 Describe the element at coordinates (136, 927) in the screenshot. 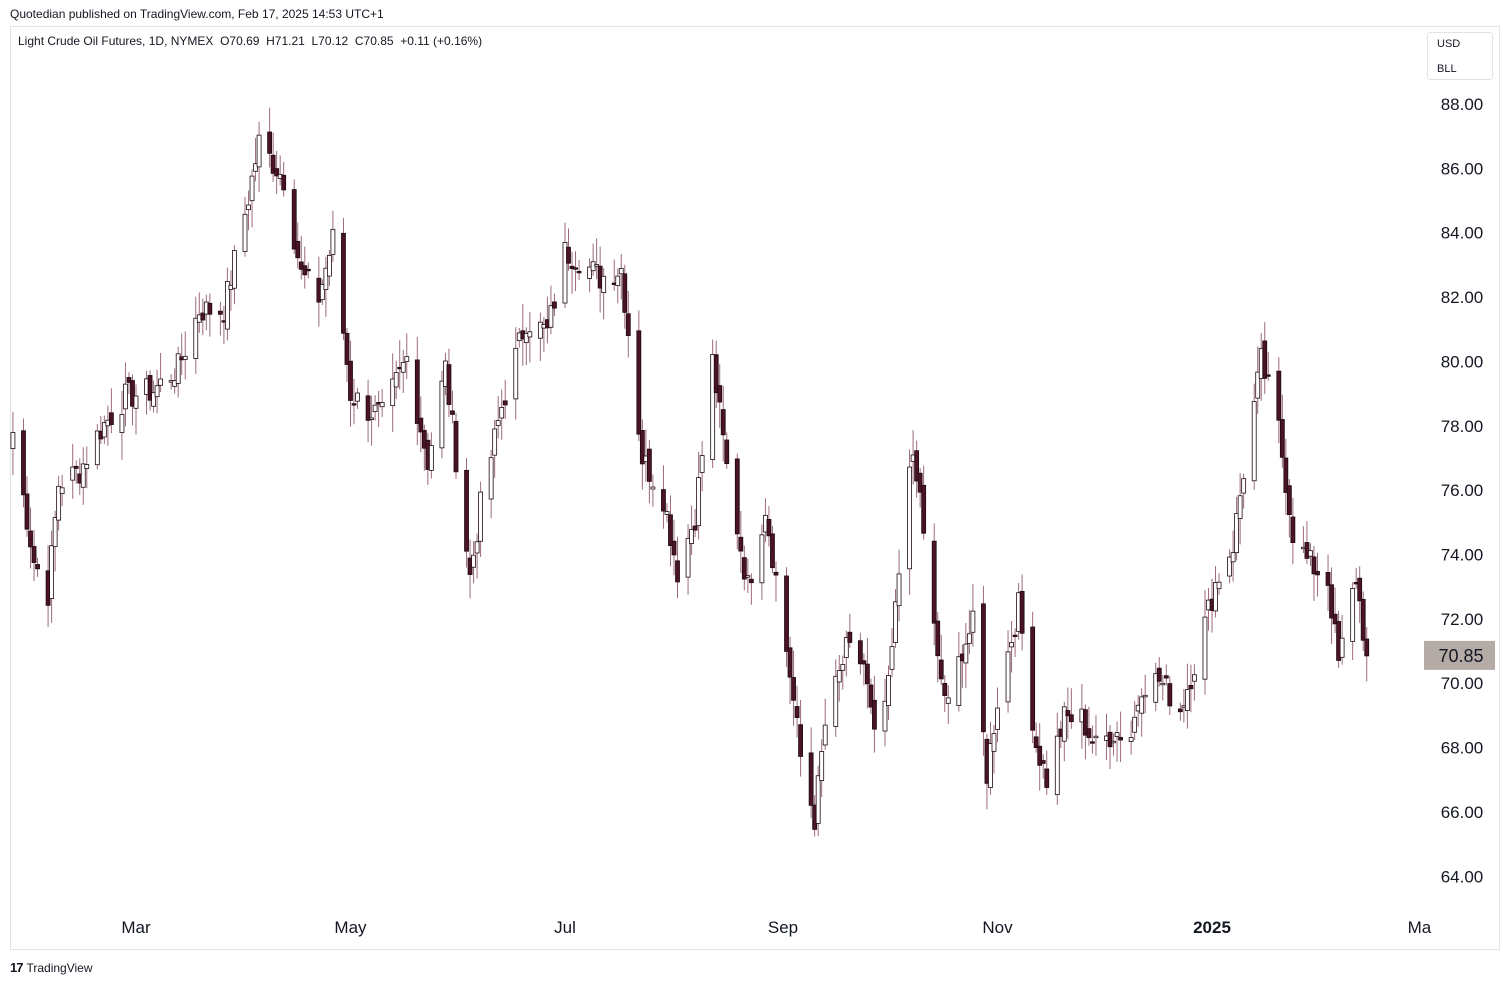

I see `time-tick-label: Mar` at that location.